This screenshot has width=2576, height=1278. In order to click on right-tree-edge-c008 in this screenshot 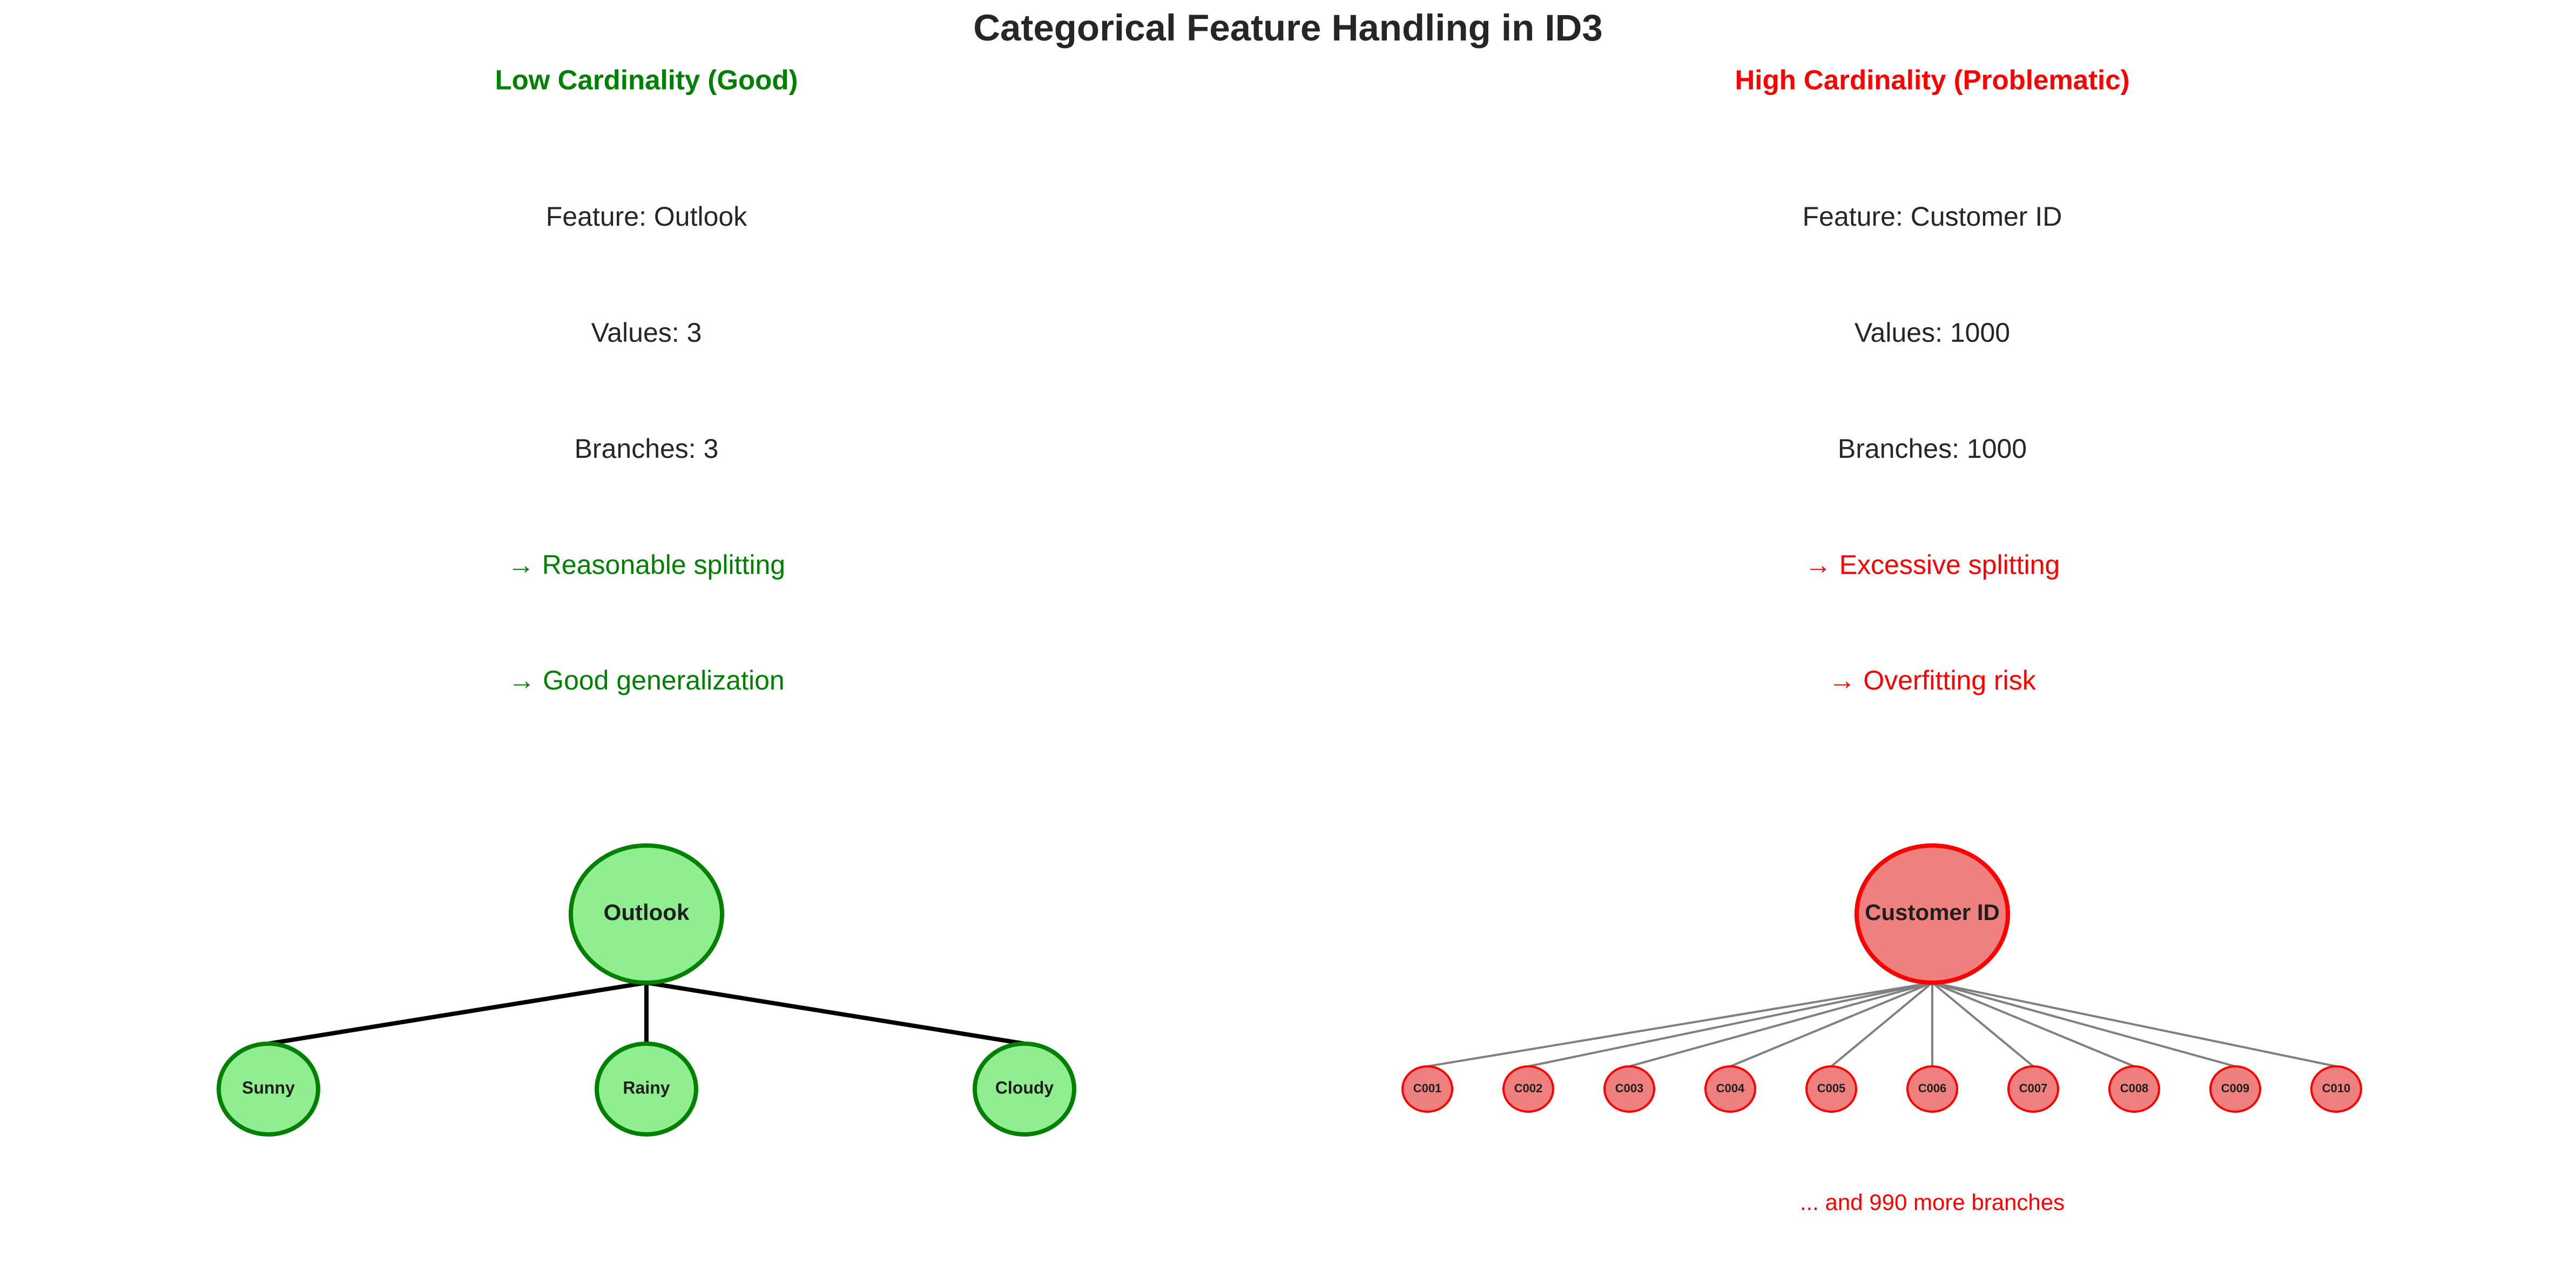, I will do `click(2033, 1024)`.